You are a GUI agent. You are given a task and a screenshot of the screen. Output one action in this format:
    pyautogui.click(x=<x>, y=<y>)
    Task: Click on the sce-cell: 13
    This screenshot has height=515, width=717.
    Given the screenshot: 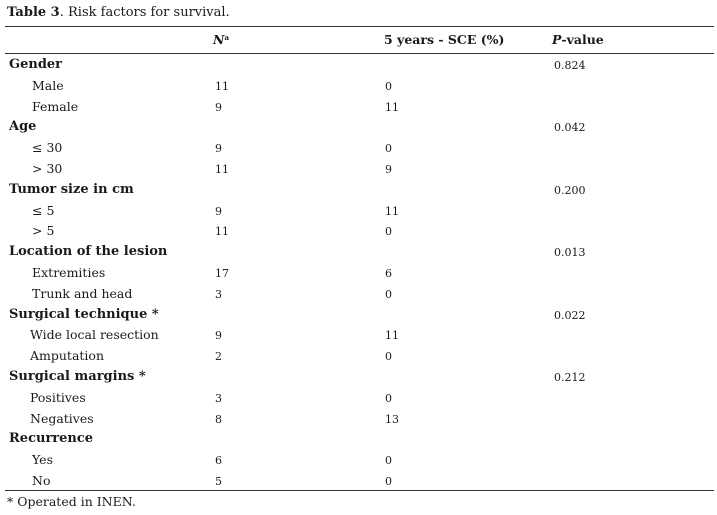 What is the action you would take?
    pyautogui.click(x=392, y=419)
    